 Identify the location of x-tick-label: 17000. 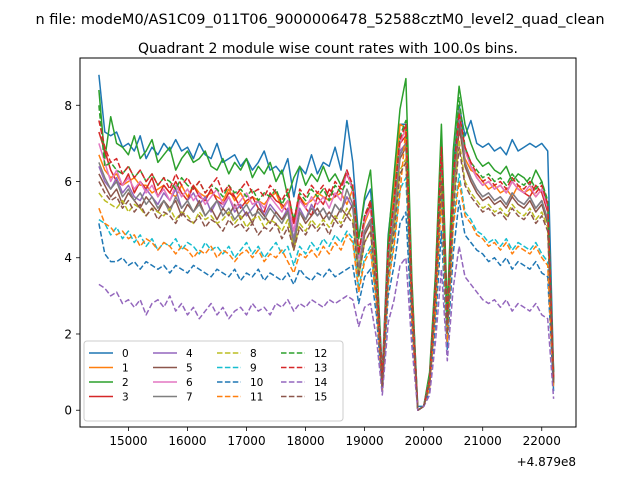
(246, 441).